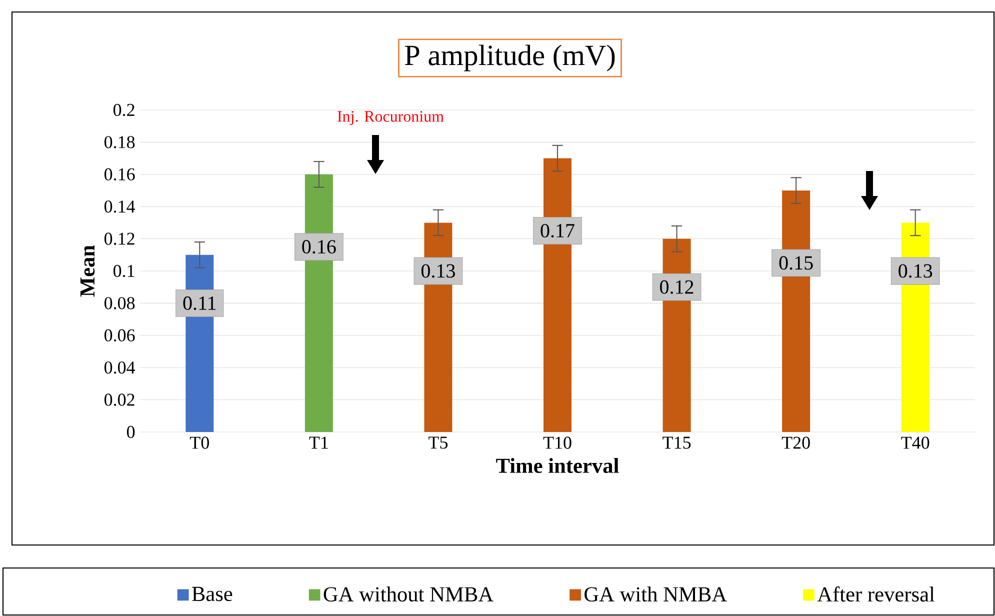 The width and height of the screenshot is (995, 616). I want to click on y-tick-label: 0.12, so click(119, 238).